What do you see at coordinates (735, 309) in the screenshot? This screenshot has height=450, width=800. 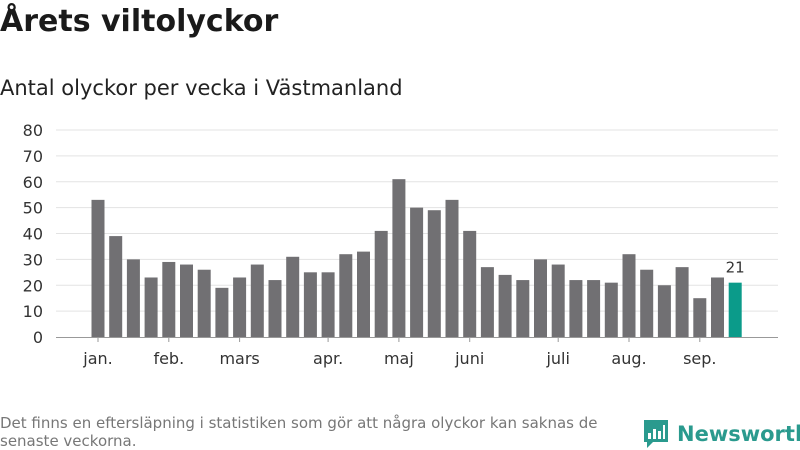 I see `bar-highlight` at bounding box center [735, 309].